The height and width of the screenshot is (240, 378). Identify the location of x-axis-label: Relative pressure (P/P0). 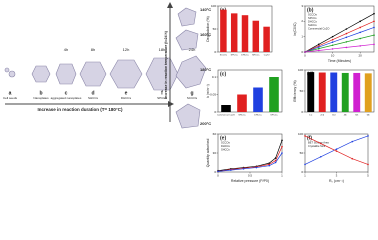
(250, 181).